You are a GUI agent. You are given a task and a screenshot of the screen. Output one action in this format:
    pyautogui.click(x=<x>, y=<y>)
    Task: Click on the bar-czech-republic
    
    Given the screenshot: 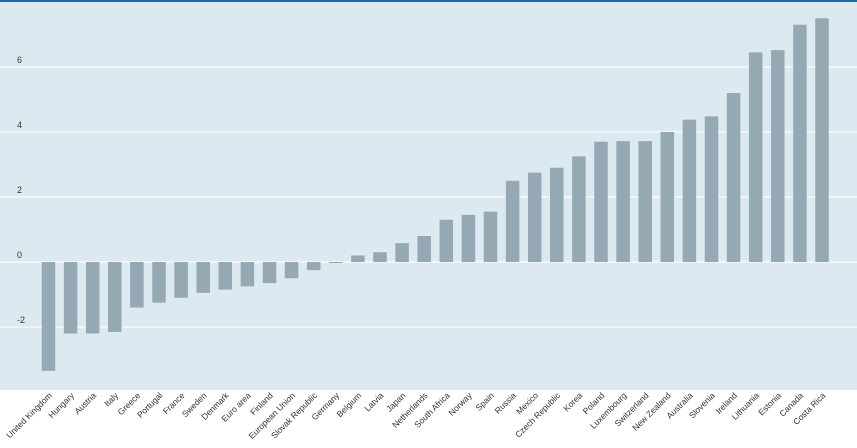 What is the action you would take?
    pyautogui.click(x=557, y=214)
    